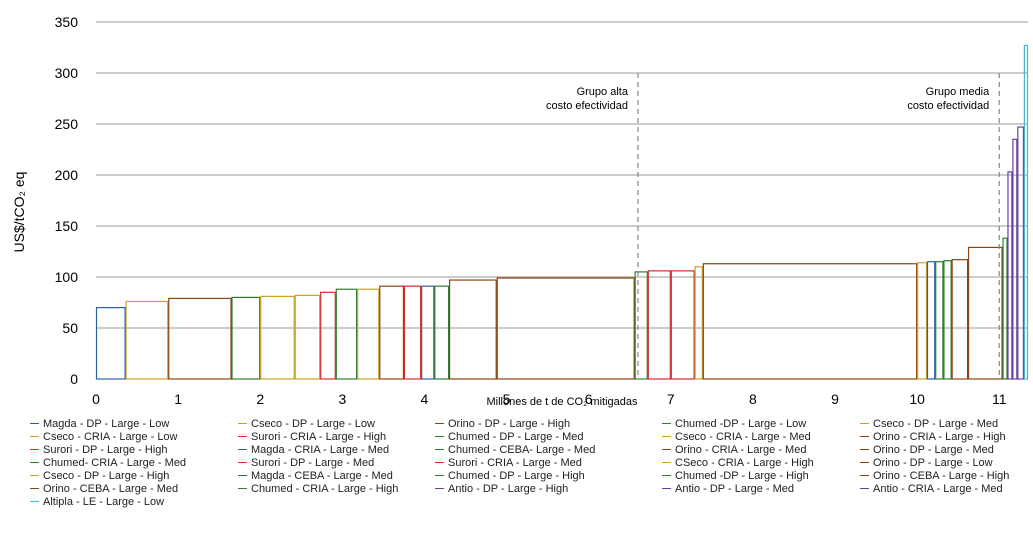  I want to click on legend-label: Antio - DP - Large - High, so click(508, 489).